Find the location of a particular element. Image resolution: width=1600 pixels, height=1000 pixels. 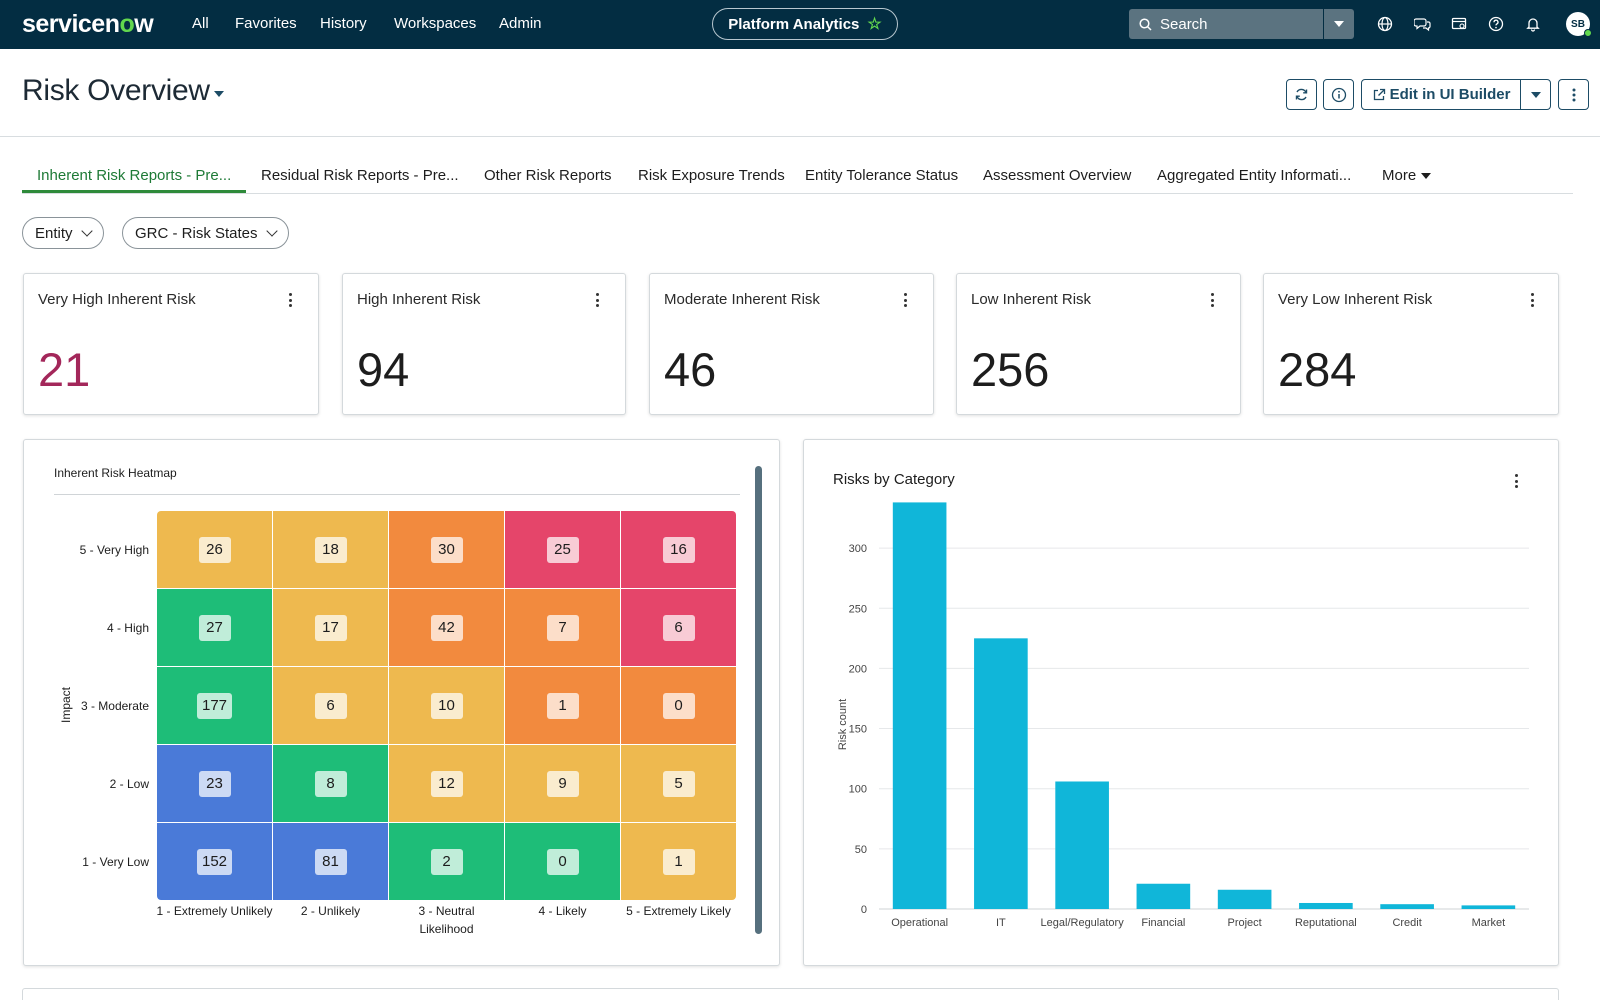

heatmap-cell: 81 is located at coordinates (330, 861).